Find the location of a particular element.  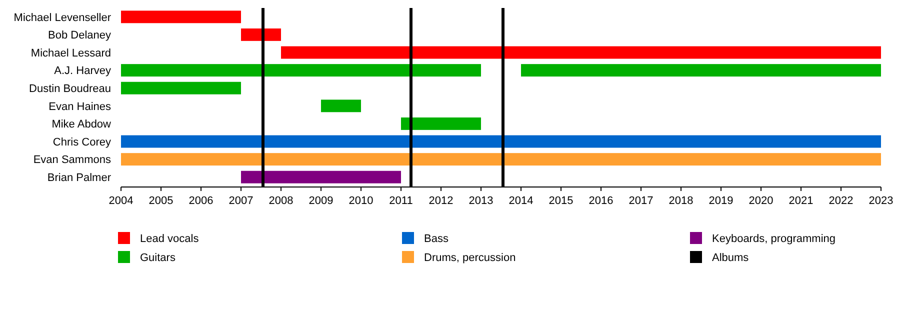

y-tick-label: Michael Levenseller is located at coordinates (63, 18).